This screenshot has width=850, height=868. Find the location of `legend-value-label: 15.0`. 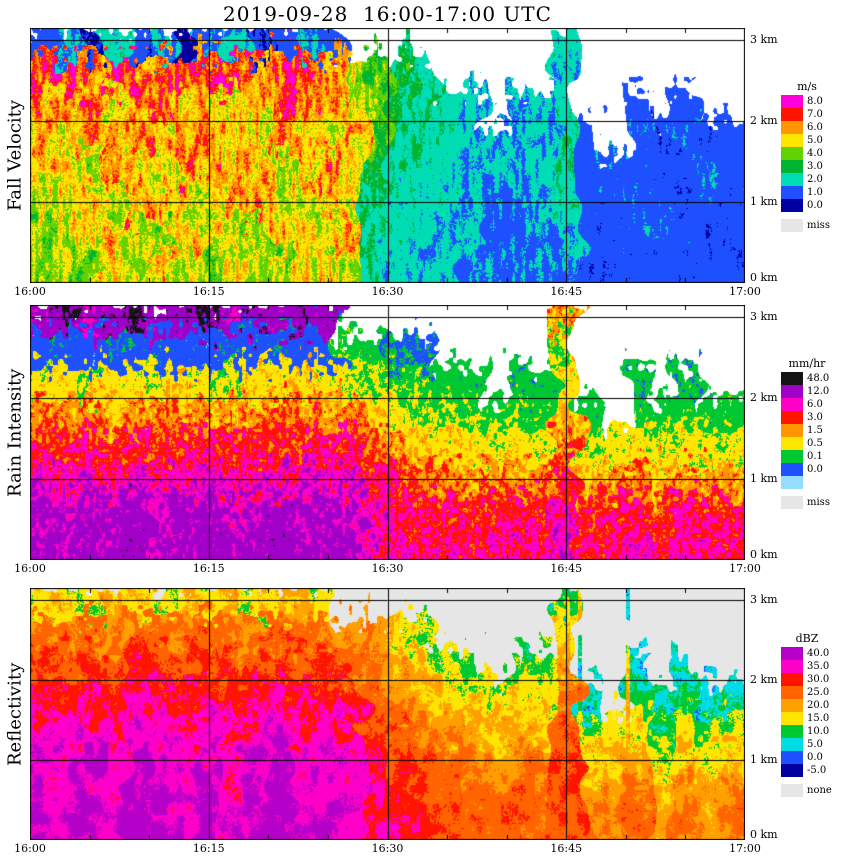

legend-value-label: 15.0 is located at coordinates (818, 718).